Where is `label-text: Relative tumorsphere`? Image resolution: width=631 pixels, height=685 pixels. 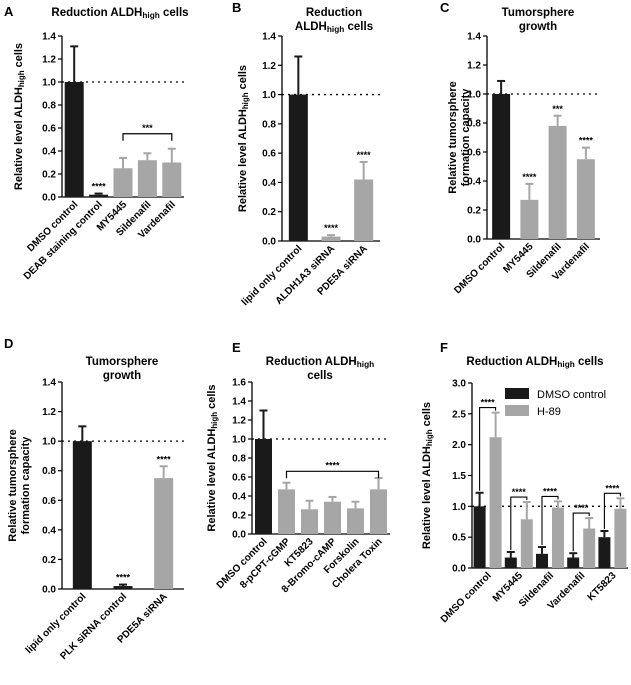
label-text: Relative tumorsphere is located at coordinates (13, 485).